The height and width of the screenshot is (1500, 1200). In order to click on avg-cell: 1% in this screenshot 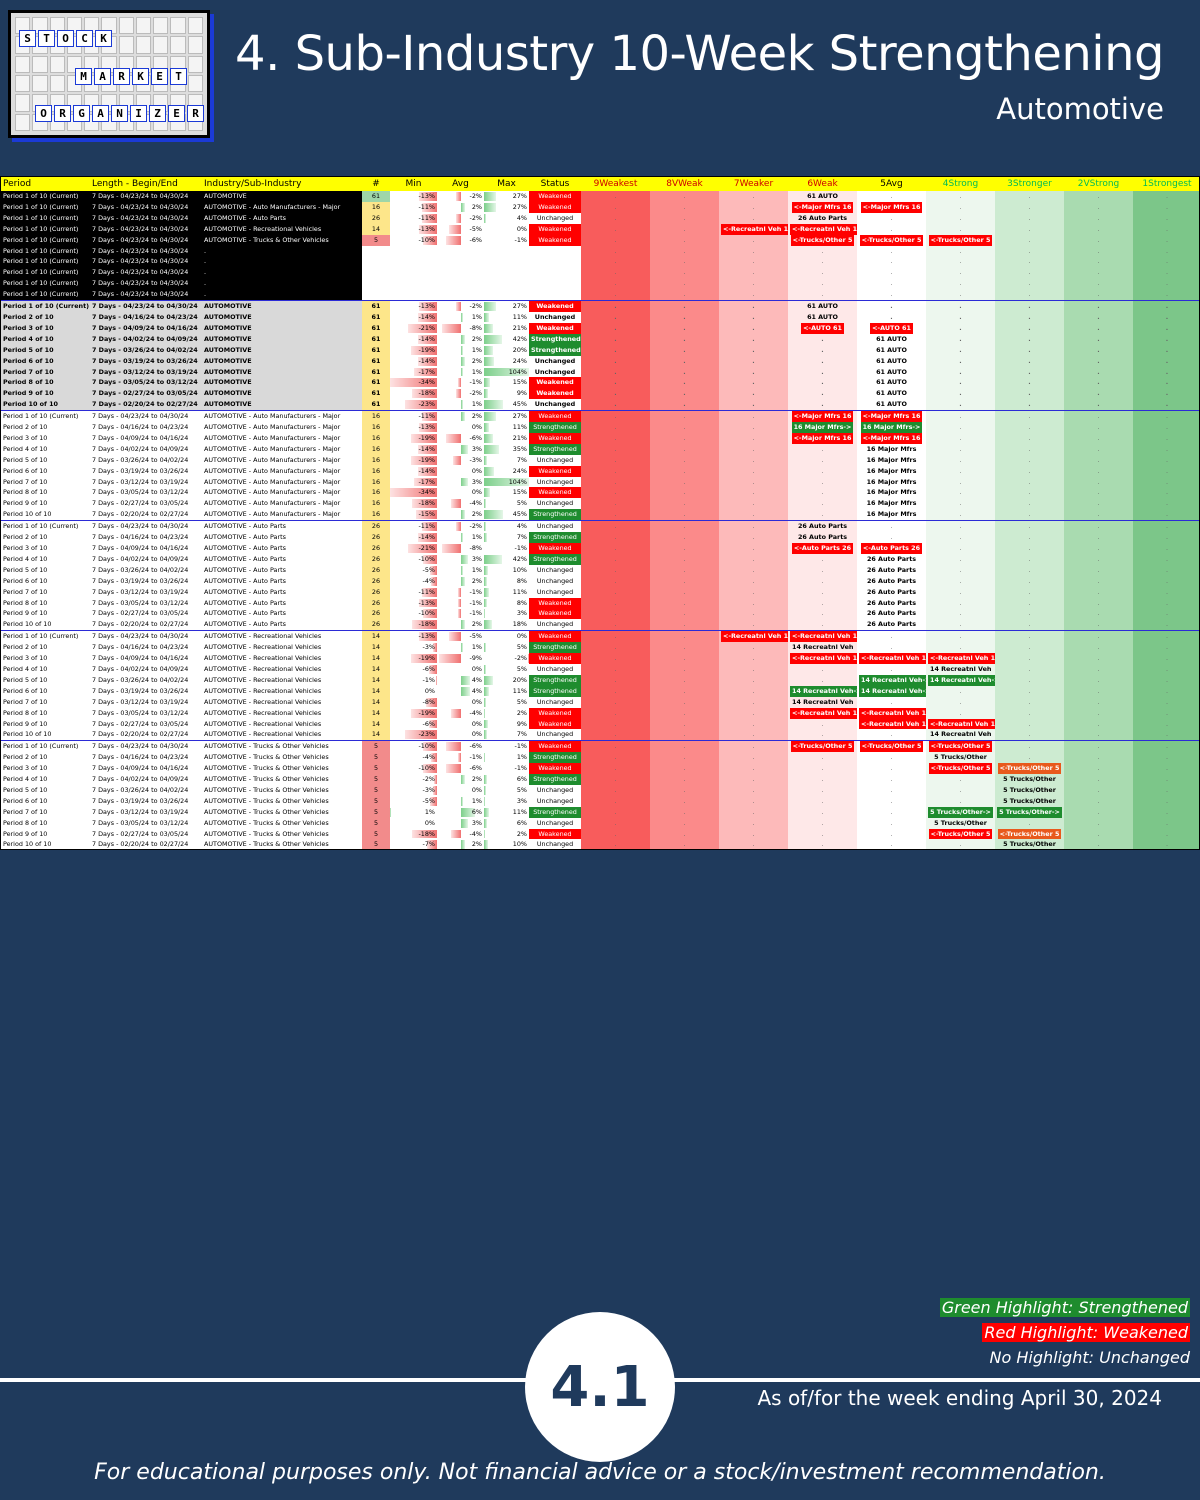, I will do `click(460, 350)`.